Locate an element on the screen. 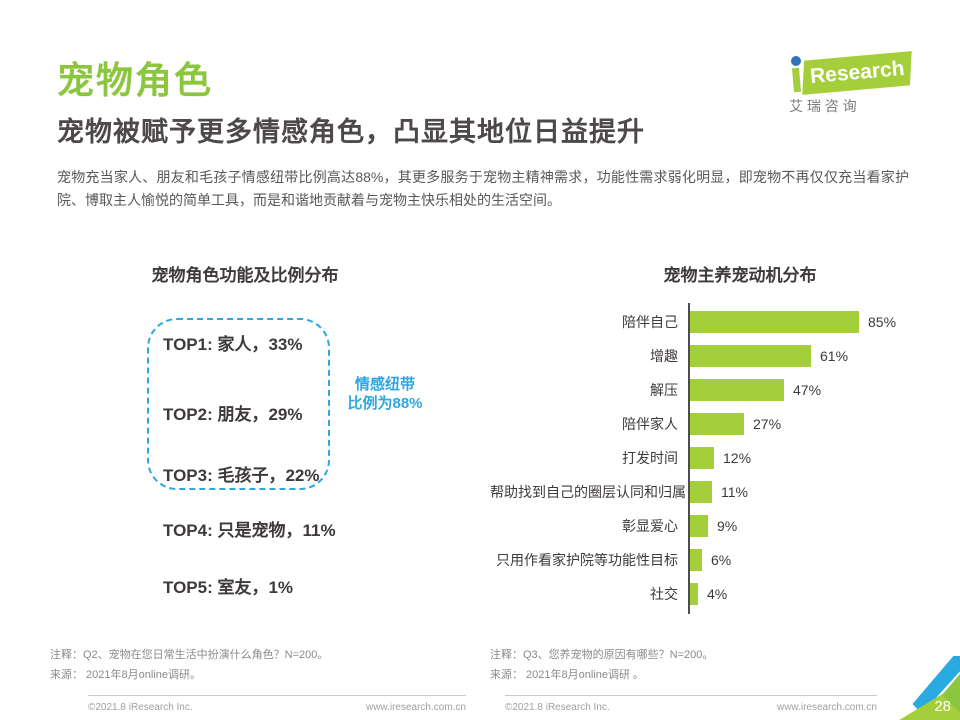  bar-value-label: 4% is located at coordinates (717, 594).